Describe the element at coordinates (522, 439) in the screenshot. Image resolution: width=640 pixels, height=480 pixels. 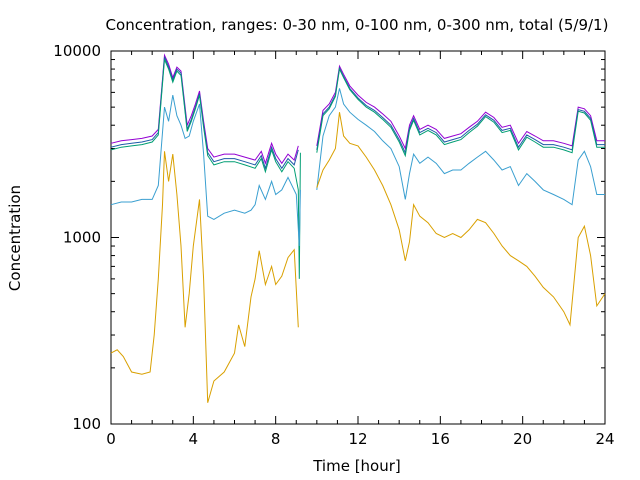
I see `x-tick-label: 20` at that location.